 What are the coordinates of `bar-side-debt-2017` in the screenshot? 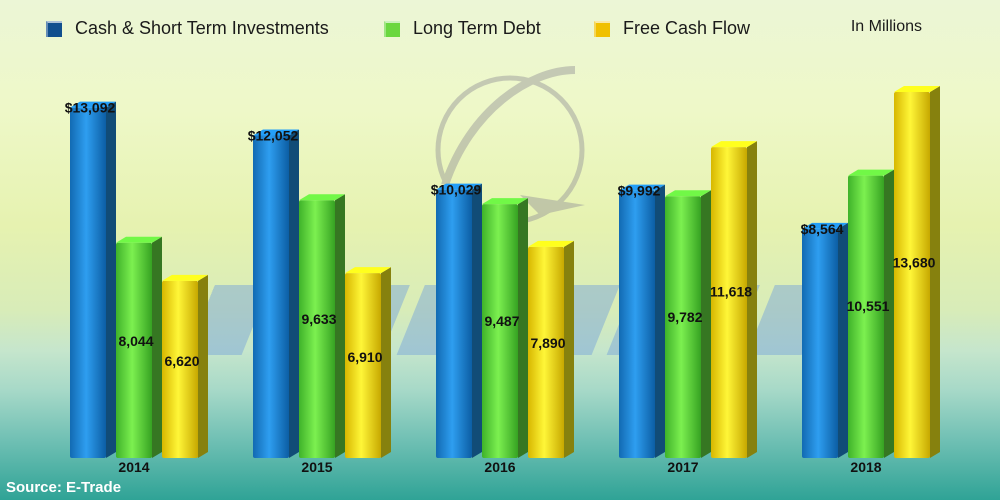 It's located at (706, 324).